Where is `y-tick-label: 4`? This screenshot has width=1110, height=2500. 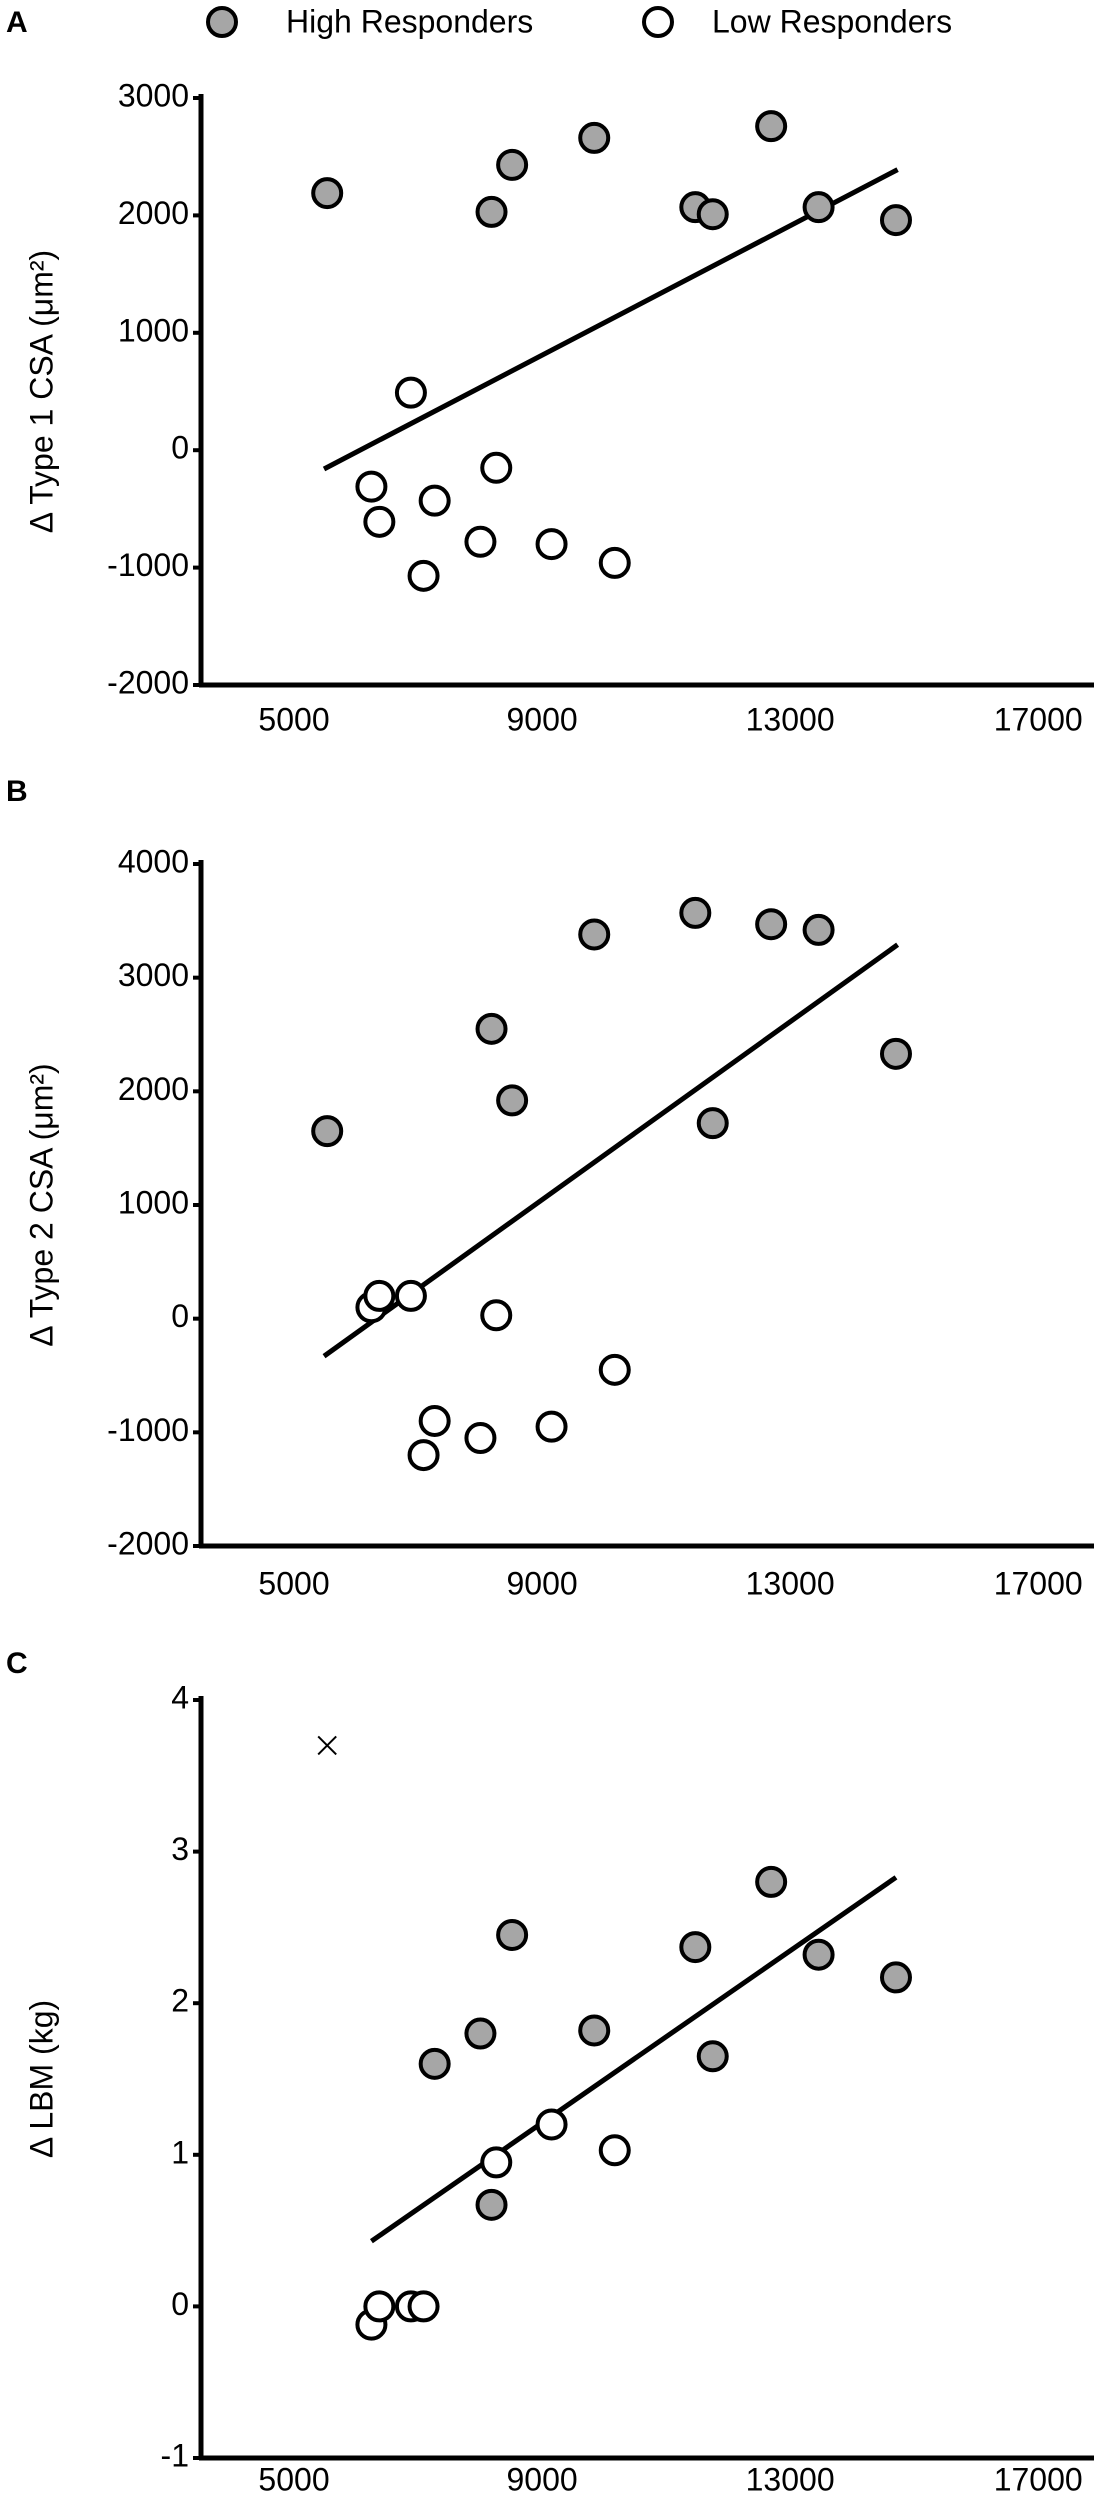 y-tick-label: 4 is located at coordinates (180, 1697).